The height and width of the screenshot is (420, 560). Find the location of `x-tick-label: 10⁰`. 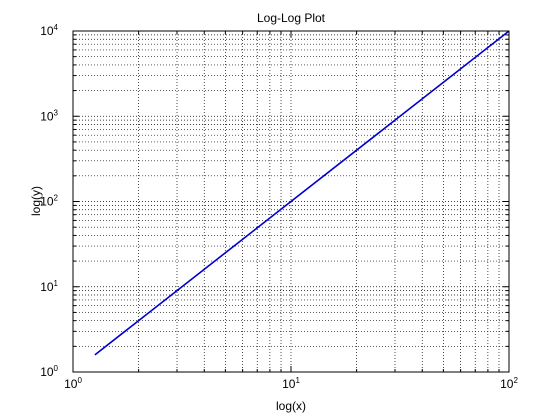

x-tick-label: 10⁰ is located at coordinates (73, 383).